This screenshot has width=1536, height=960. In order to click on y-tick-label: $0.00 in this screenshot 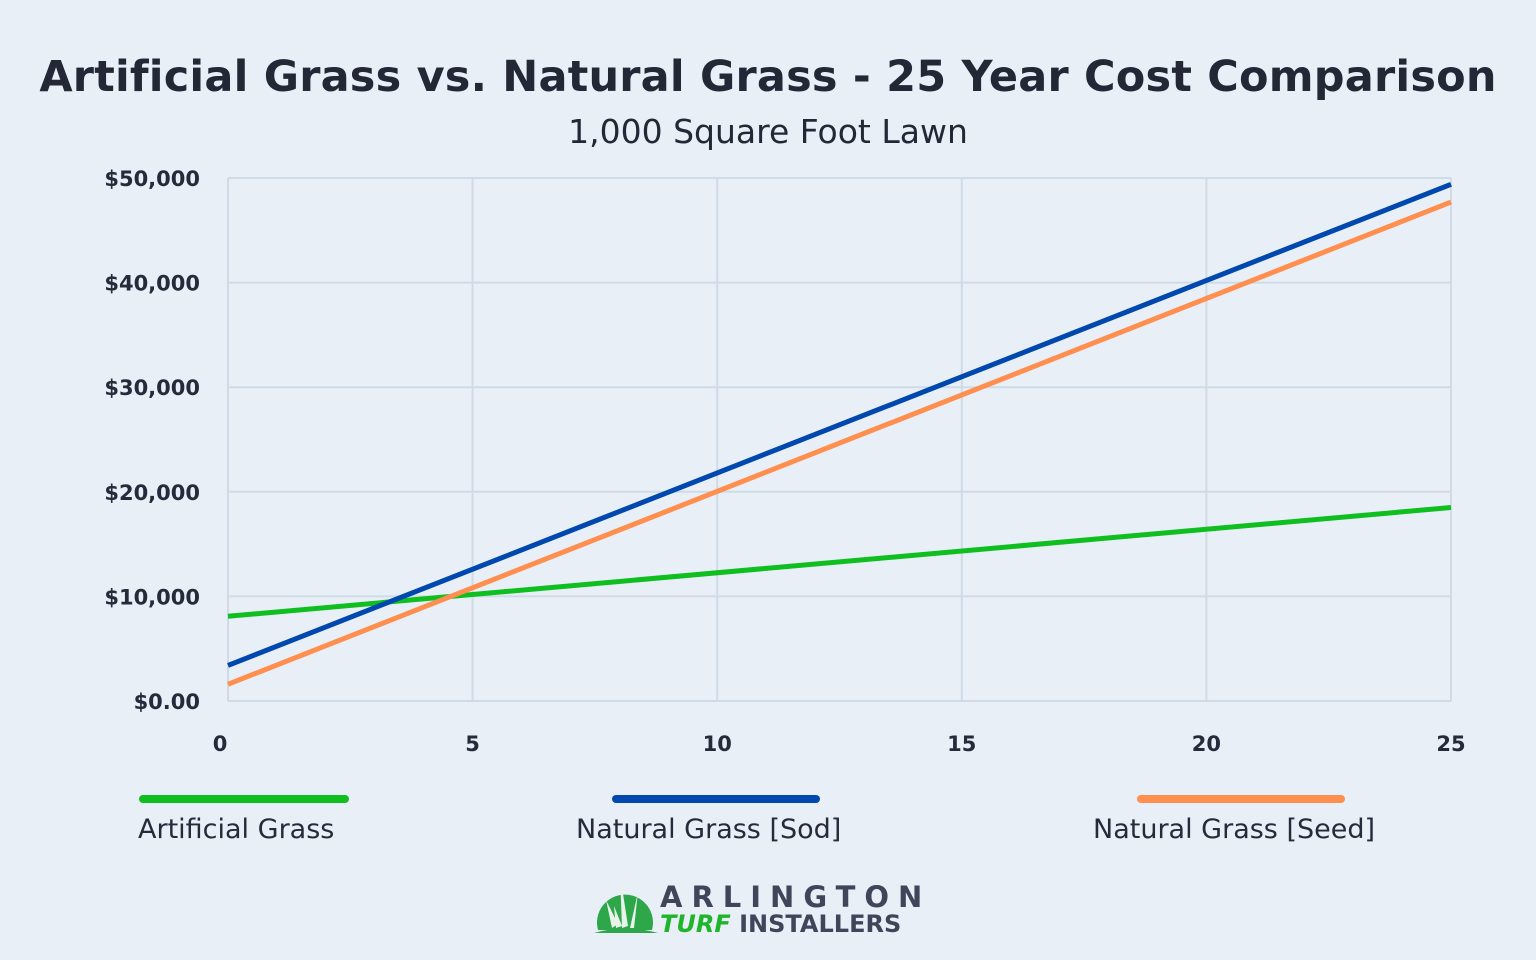, I will do `click(167, 702)`.